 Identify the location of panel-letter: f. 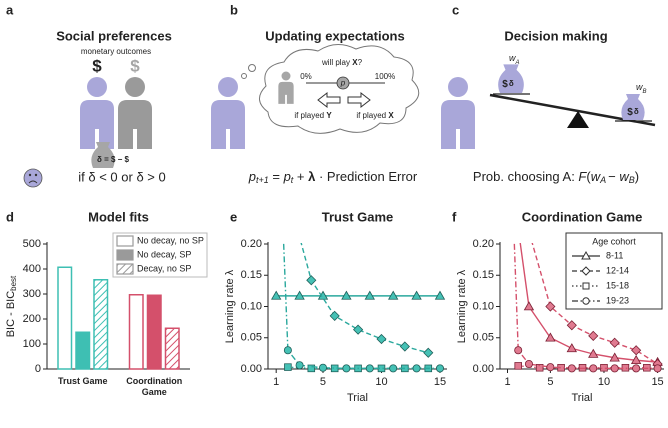
(454, 216).